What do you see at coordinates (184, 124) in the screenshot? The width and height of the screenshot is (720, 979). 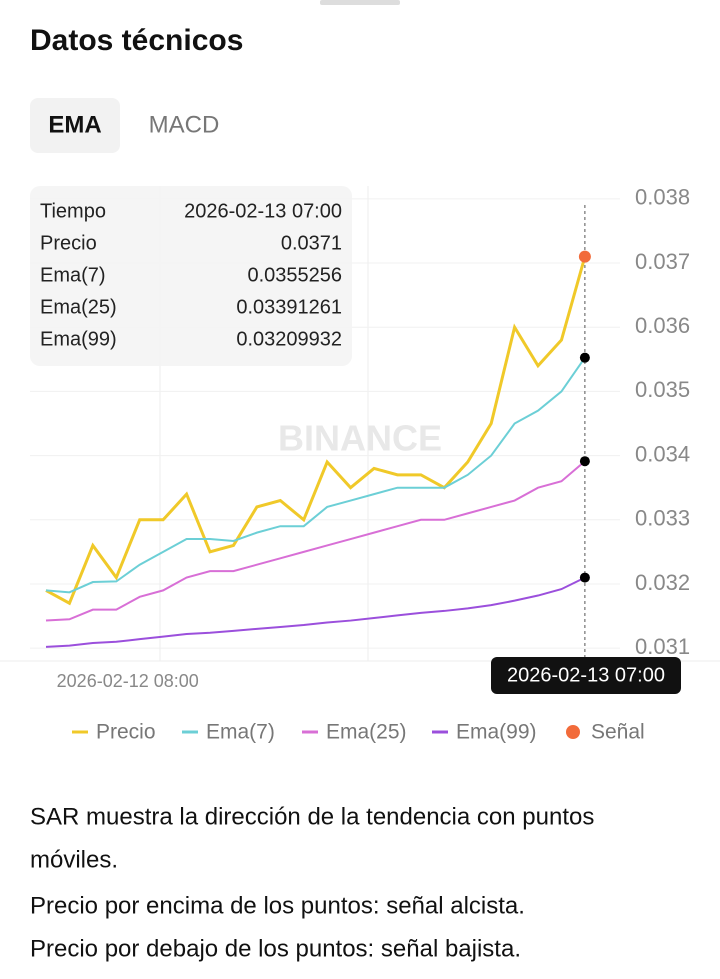 I see `tab: MACD` at bounding box center [184, 124].